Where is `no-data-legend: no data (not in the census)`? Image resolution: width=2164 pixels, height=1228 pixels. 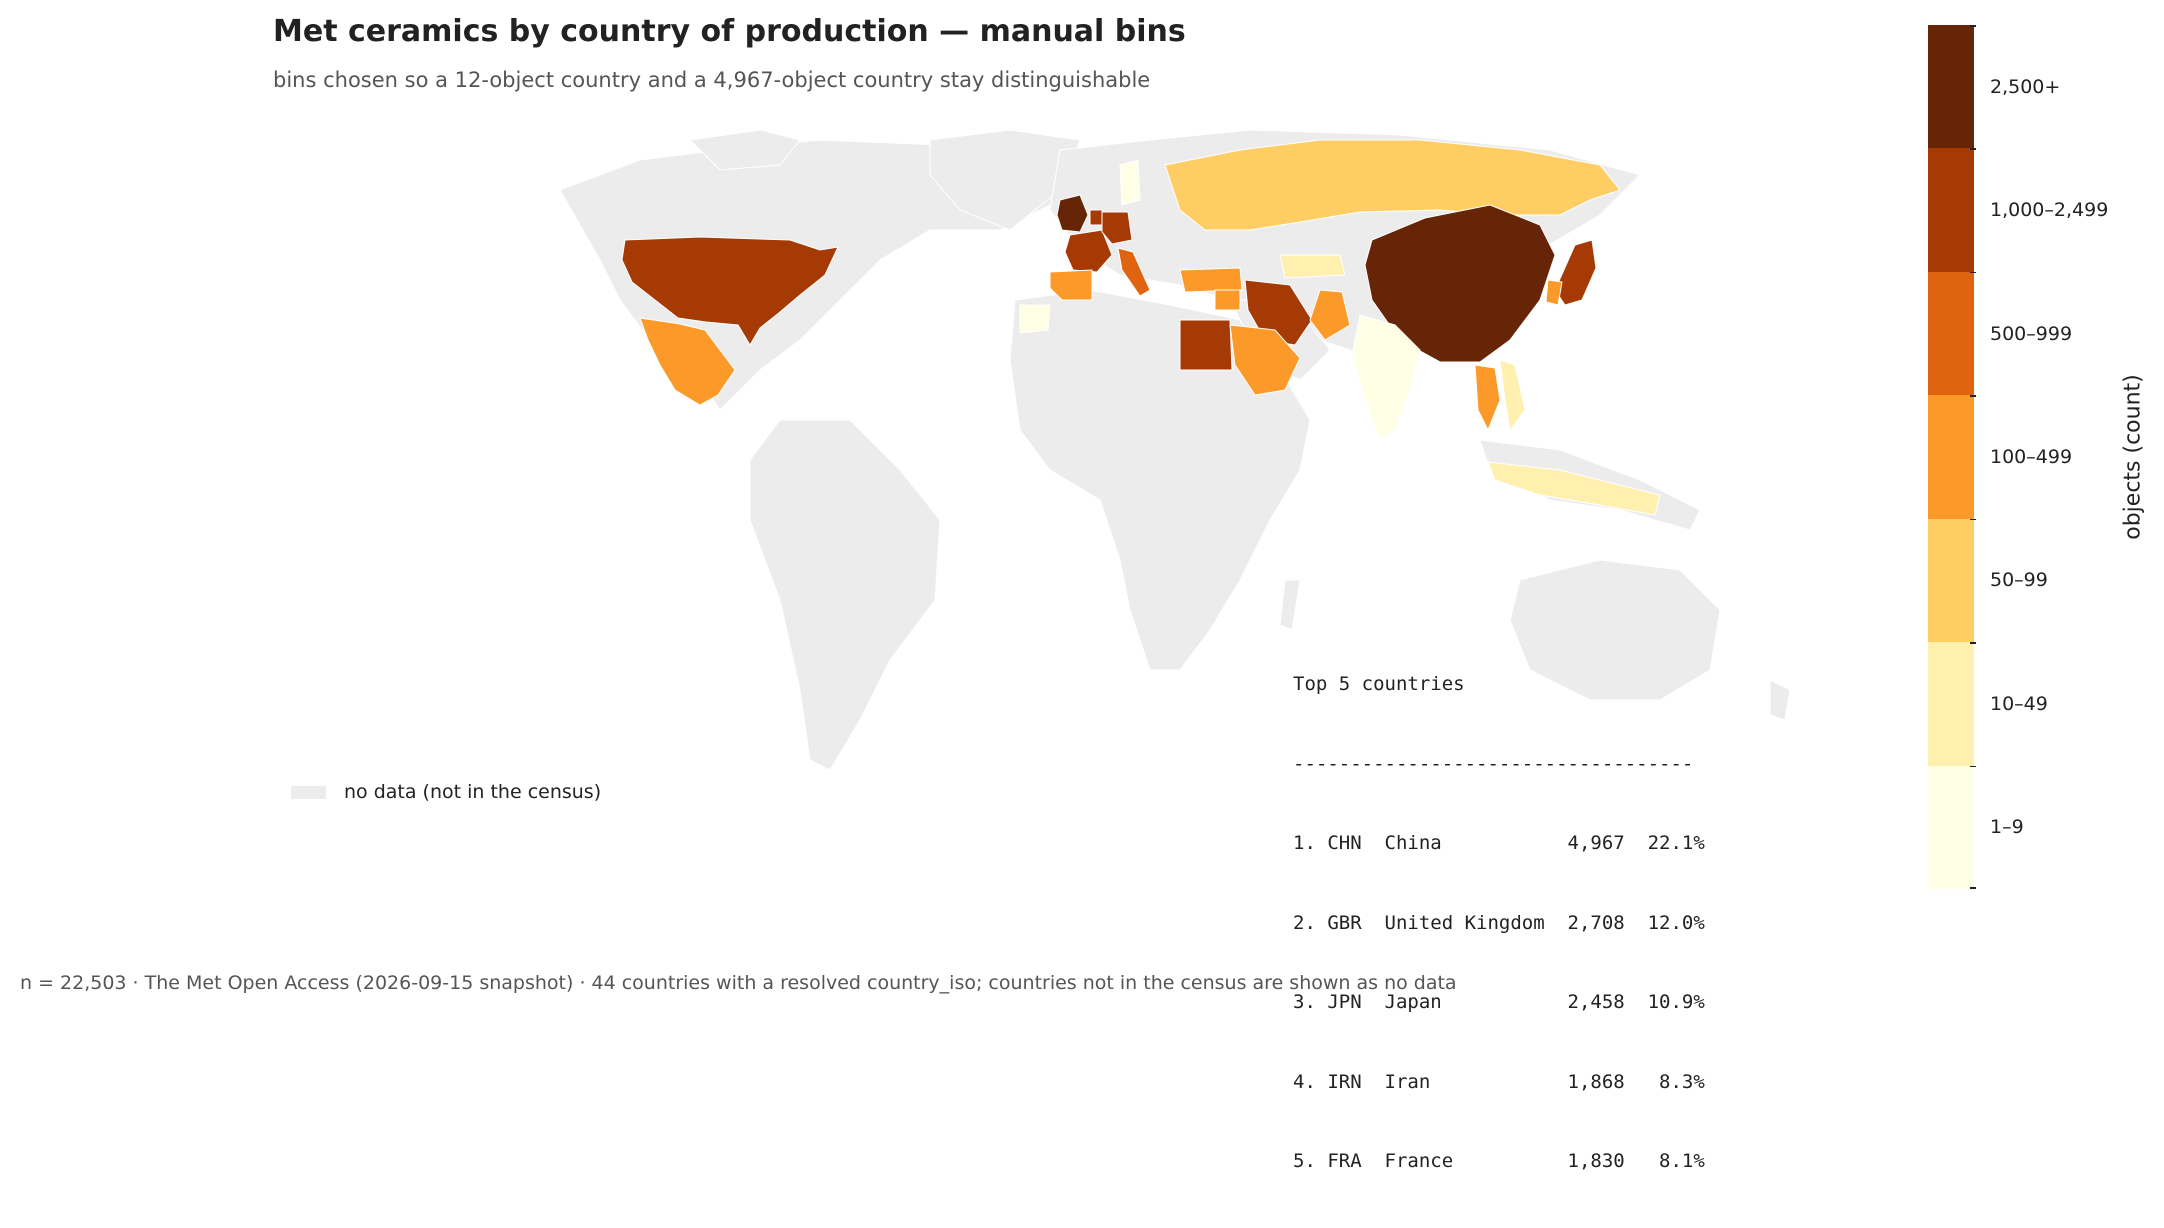
no-data-legend: no data (not in the census) is located at coordinates (446, 792).